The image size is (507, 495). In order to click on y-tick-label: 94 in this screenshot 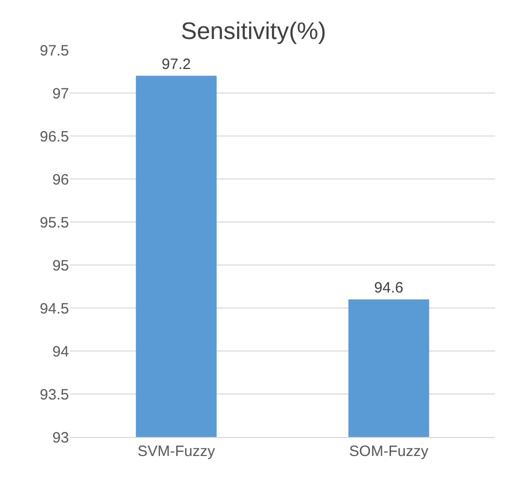, I will do `click(60, 351)`.